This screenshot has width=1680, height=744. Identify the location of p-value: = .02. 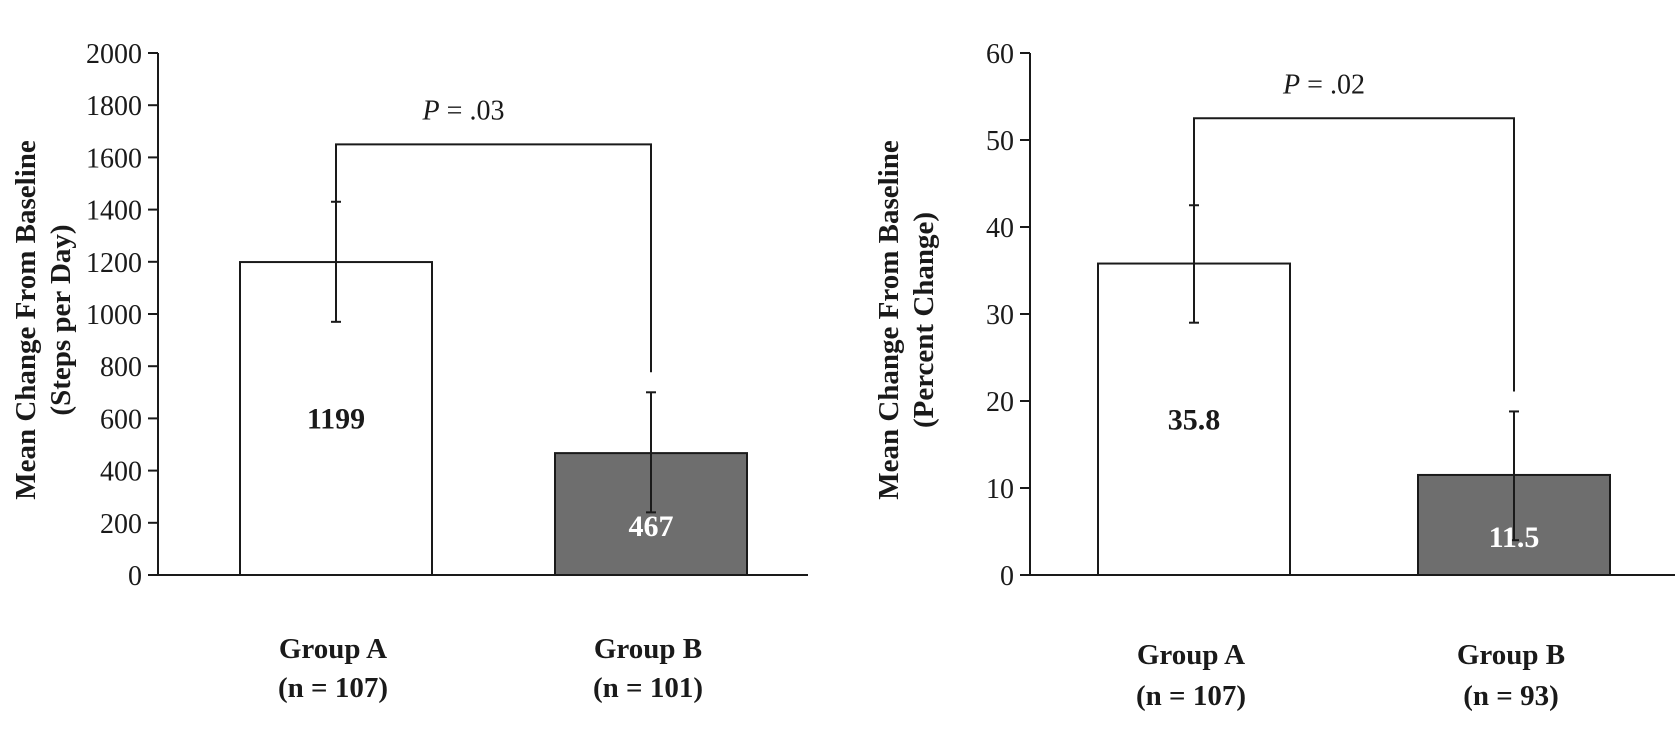
(1332, 84).